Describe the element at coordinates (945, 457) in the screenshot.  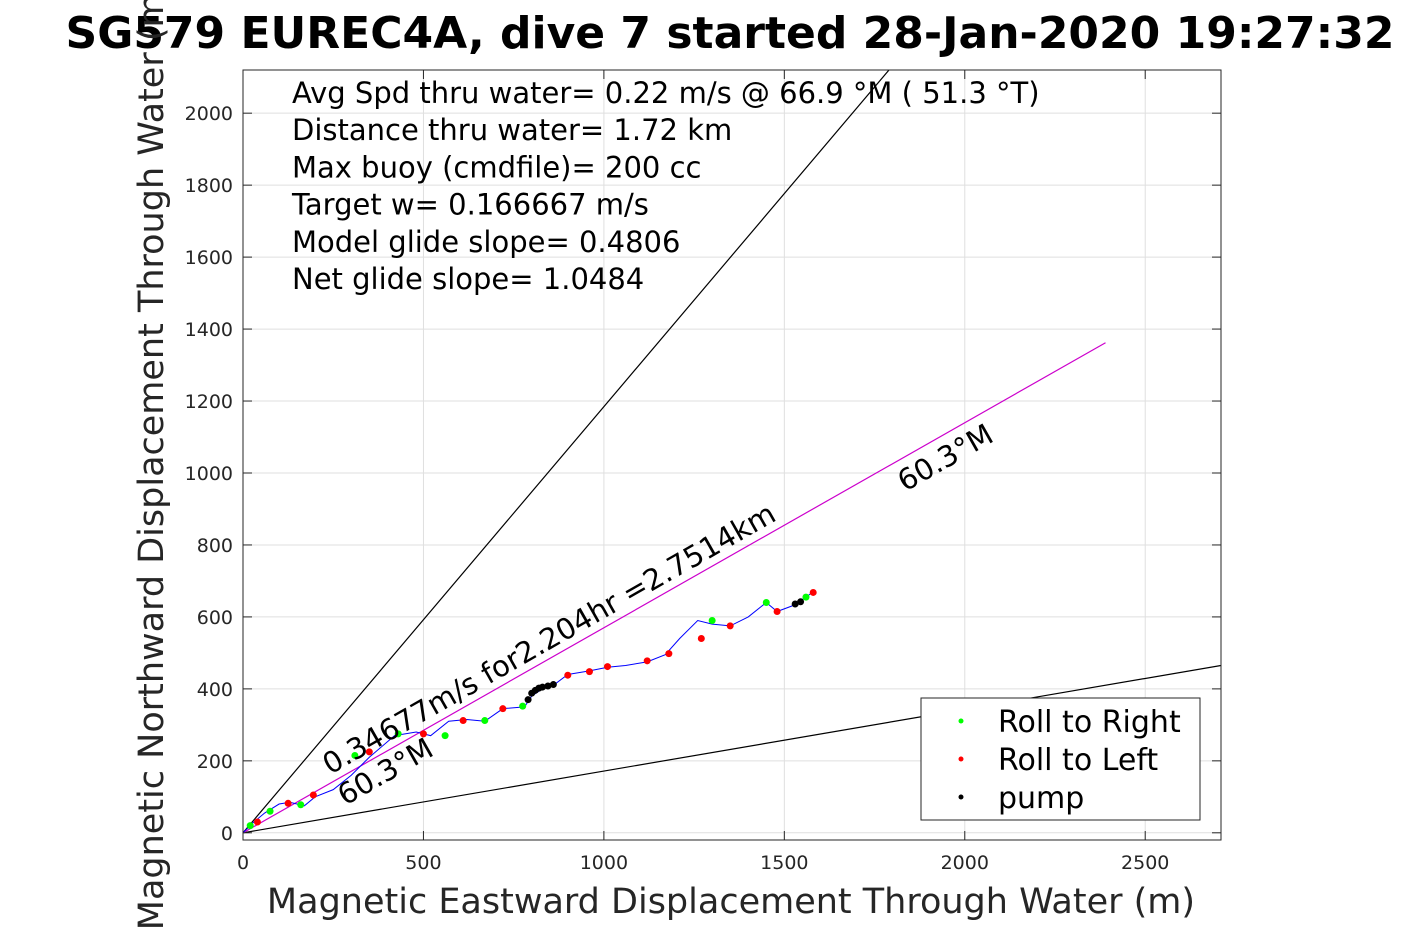
I see `rotated-label: 60.3°M` at that location.